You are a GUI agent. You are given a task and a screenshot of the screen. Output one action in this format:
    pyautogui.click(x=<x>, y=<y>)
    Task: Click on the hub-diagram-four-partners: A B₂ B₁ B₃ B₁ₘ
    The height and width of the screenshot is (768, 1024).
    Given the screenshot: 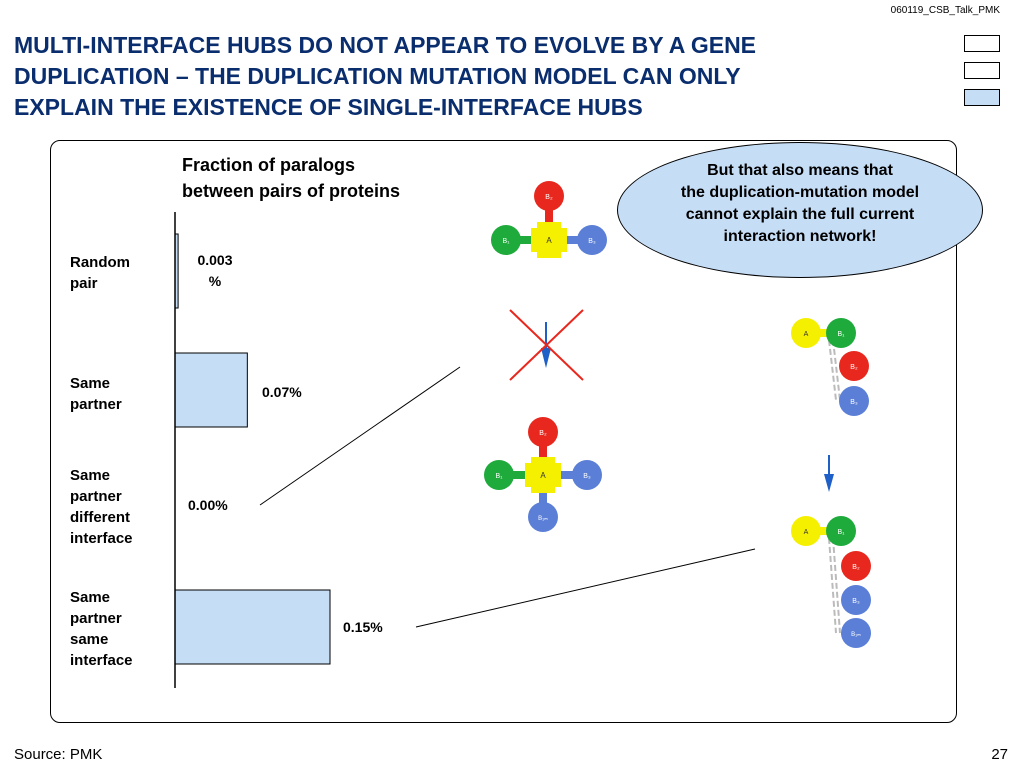 What is the action you would take?
    pyautogui.click(x=543, y=474)
    